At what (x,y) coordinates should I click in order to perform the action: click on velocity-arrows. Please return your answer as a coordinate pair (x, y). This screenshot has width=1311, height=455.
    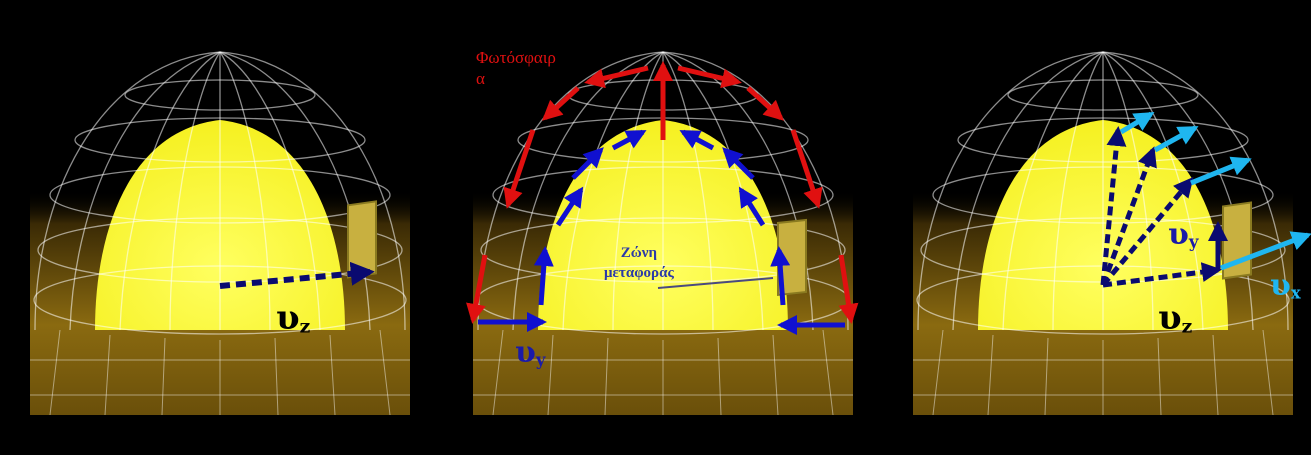
    Looking at the image, I should click on (1164, 207).